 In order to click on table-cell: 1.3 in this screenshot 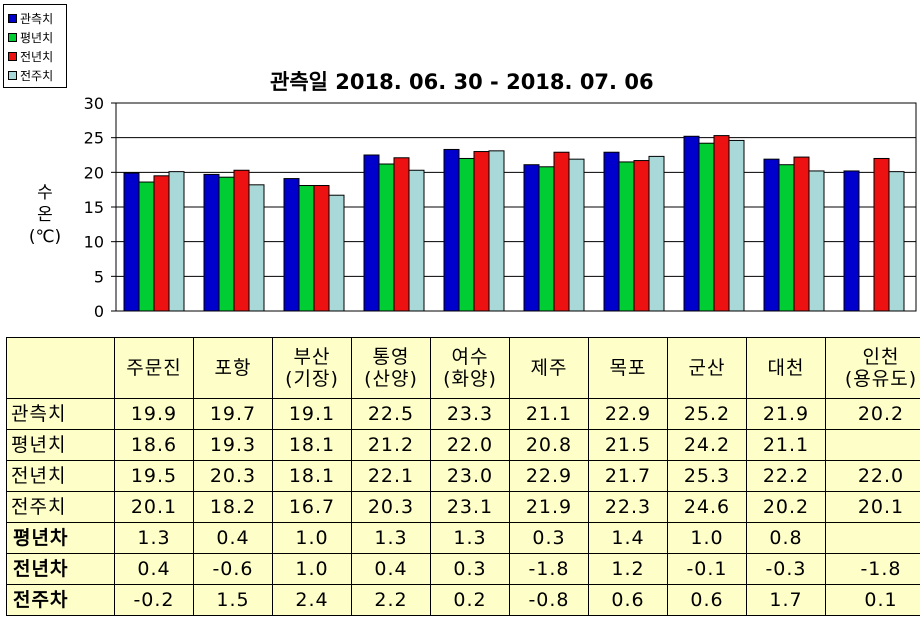, I will do `click(154, 538)`.